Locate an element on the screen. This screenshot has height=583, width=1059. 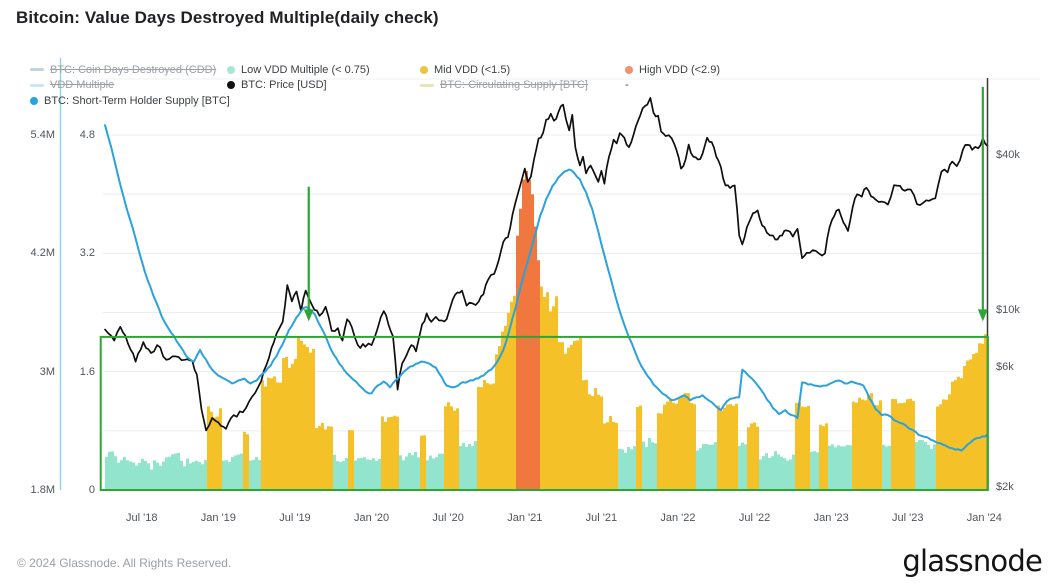
y-tick-vdd-3-2: 3.2 is located at coordinates (87, 253).